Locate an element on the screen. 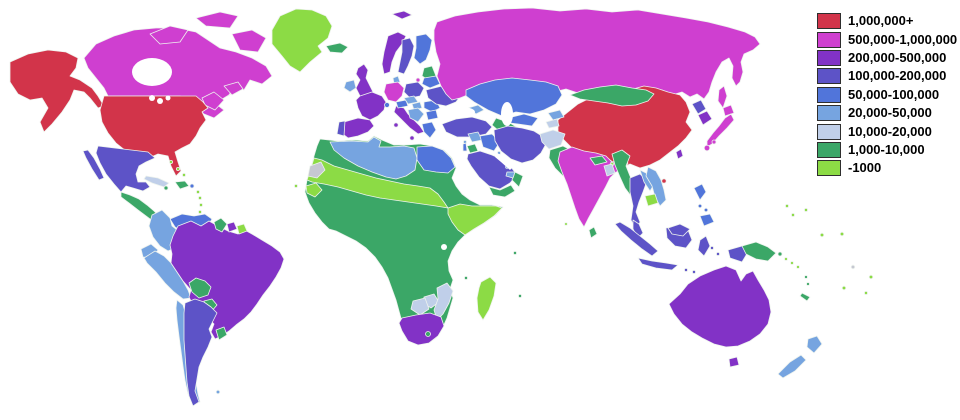  legend-swatch-cat4 is located at coordinates (829, 76).